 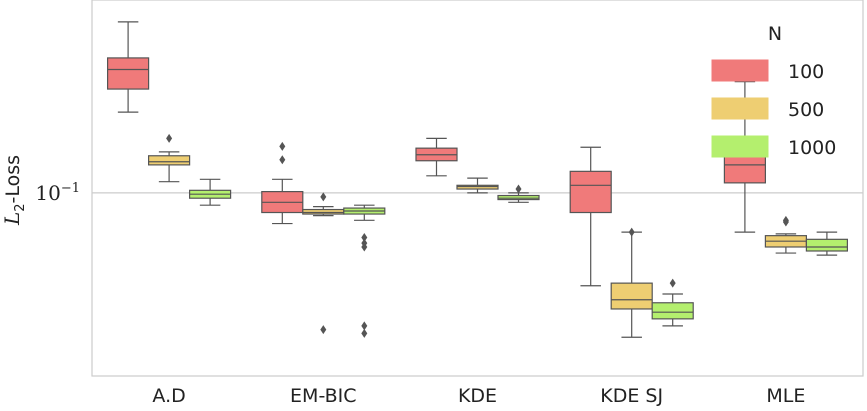 What do you see at coordinates (323, 396) in the screenshot?
I see `x-tick-label-em-bic: EM-BIC` at bounding box center [323, 396].